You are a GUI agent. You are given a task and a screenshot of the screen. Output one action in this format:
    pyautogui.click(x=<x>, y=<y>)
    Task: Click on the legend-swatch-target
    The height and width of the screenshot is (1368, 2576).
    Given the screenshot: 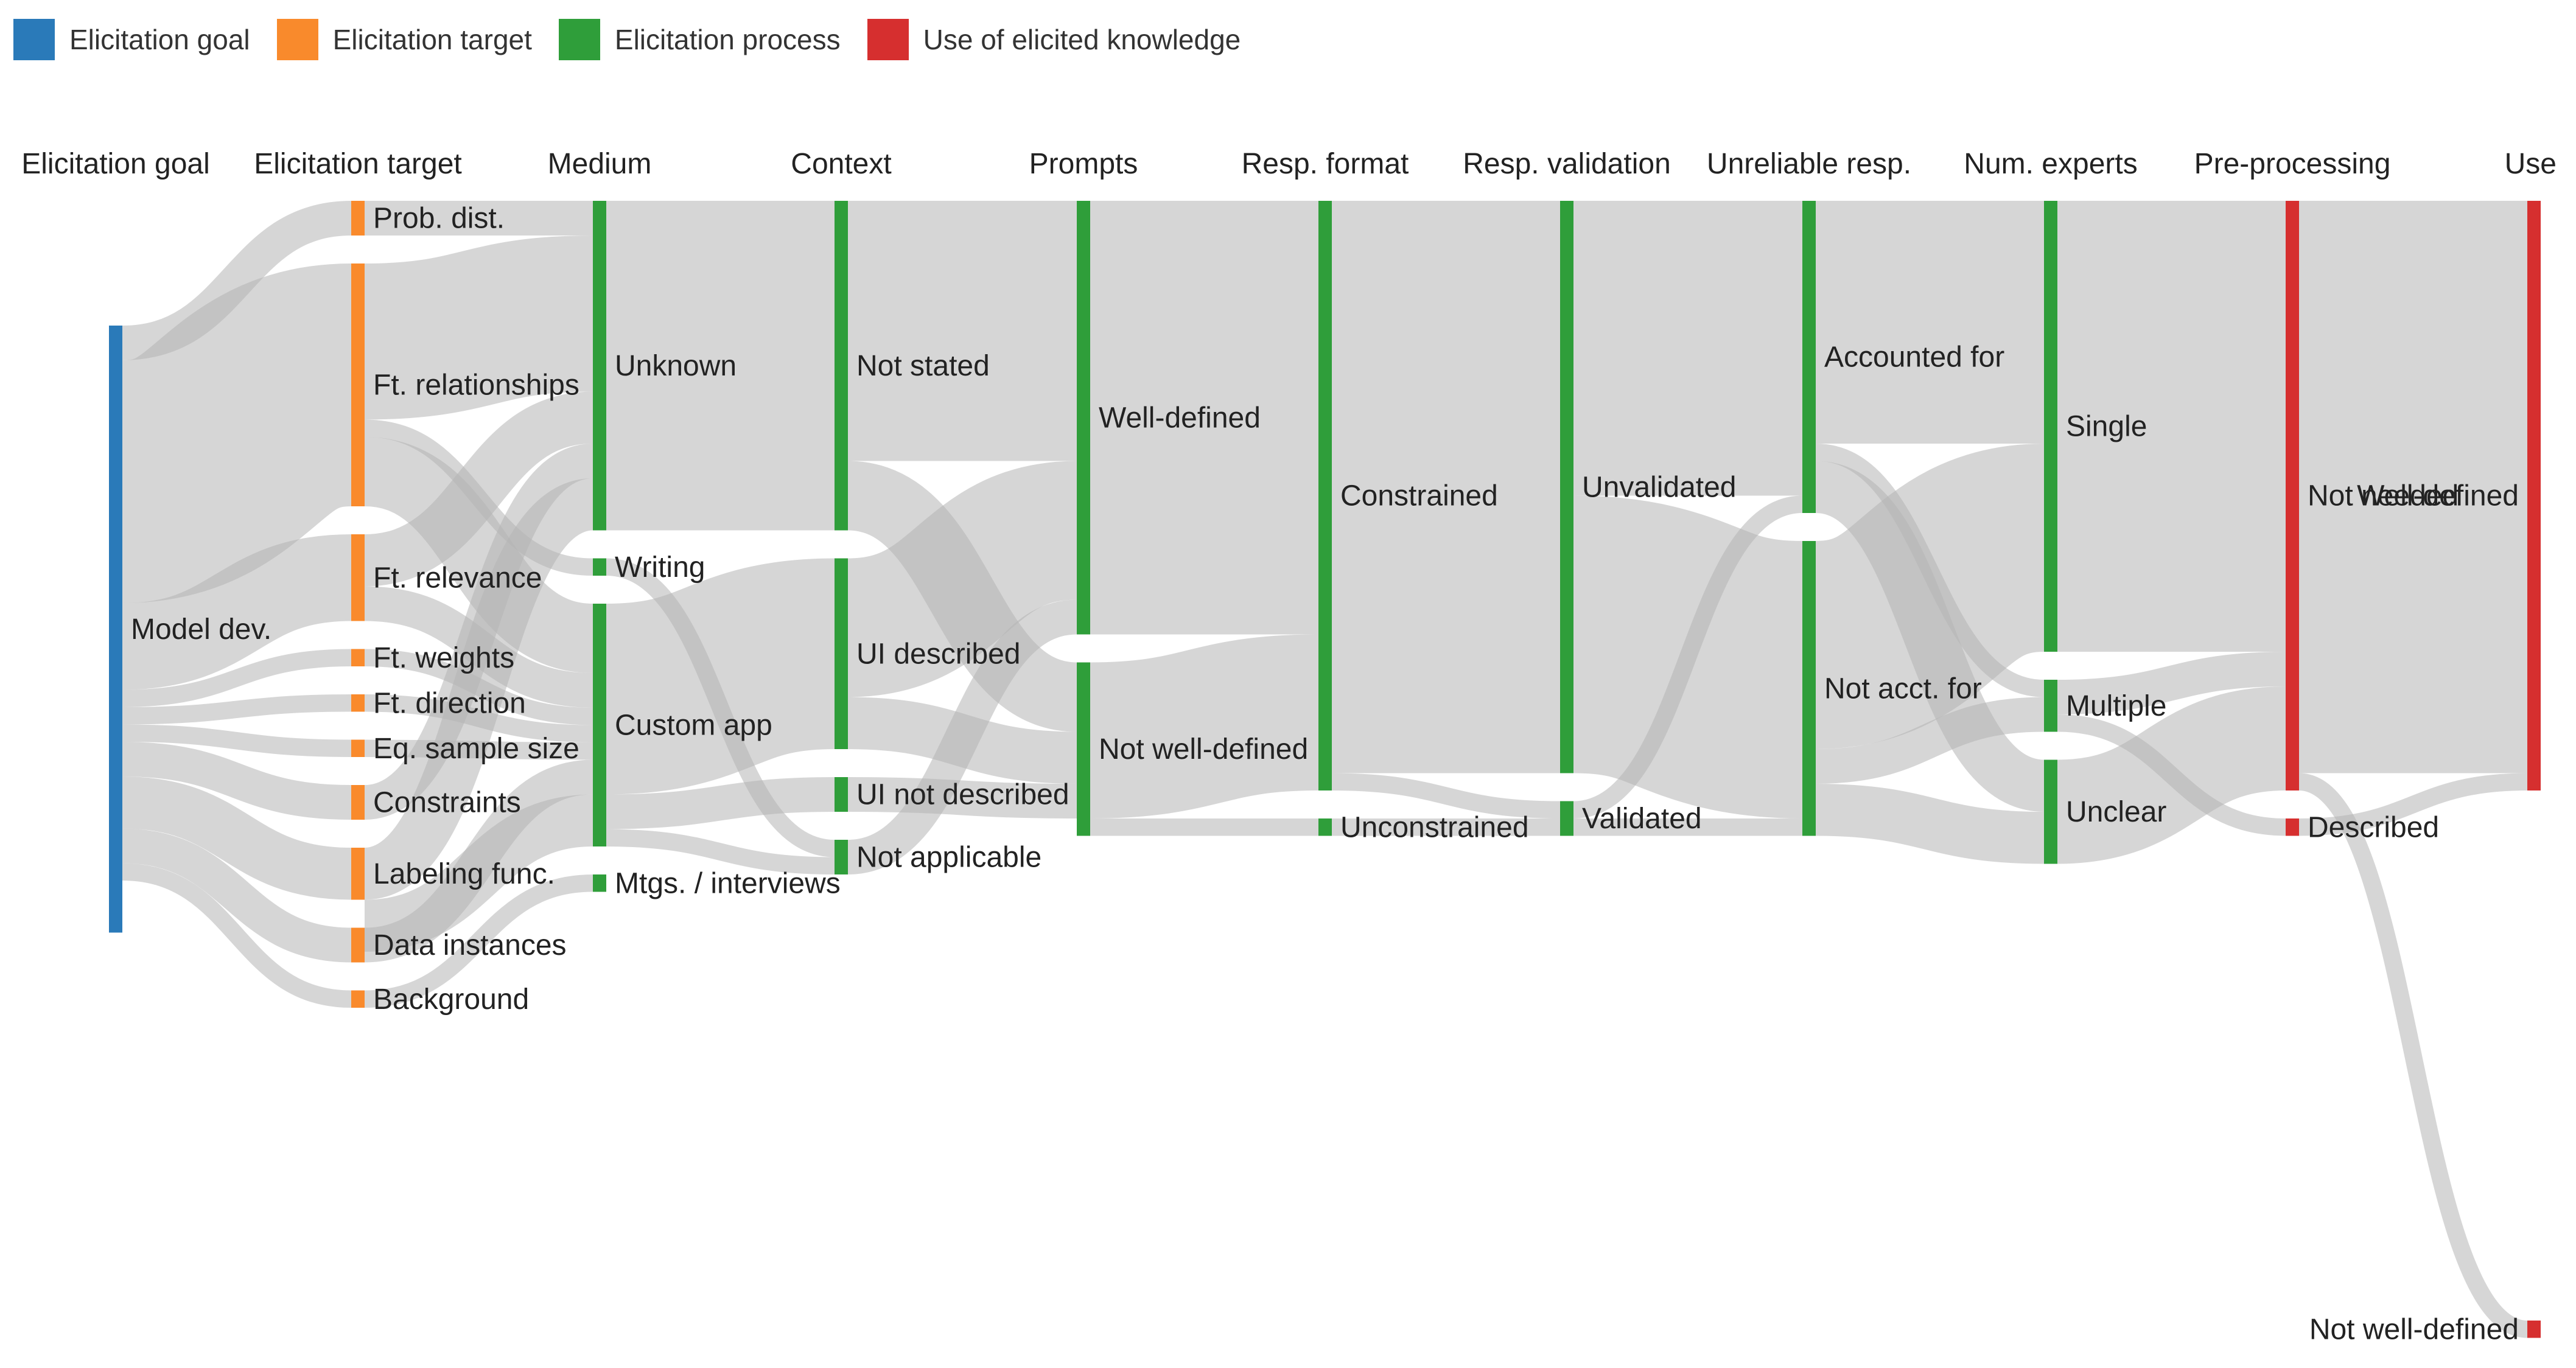 What is the action you would take?
    pyautogui.click(x=297, y=39)
    